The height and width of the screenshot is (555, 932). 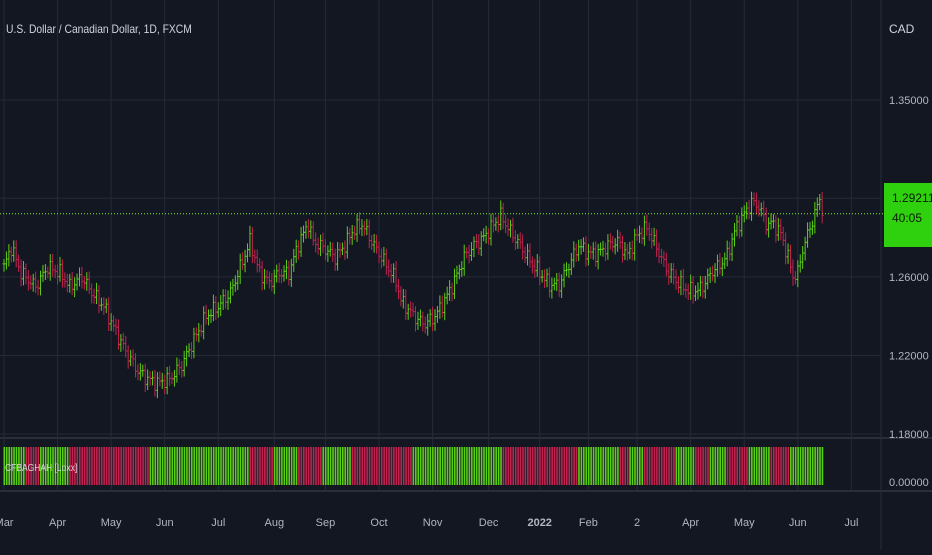 What do you see at coordinates (7, 523) in the screenshot?
I see `x-tick-label: Mar` at bounding box center [7, 523].